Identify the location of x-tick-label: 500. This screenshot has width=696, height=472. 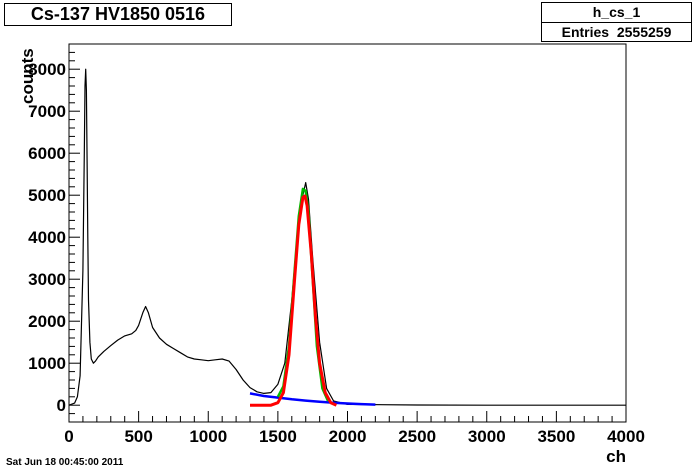
(138, 436).